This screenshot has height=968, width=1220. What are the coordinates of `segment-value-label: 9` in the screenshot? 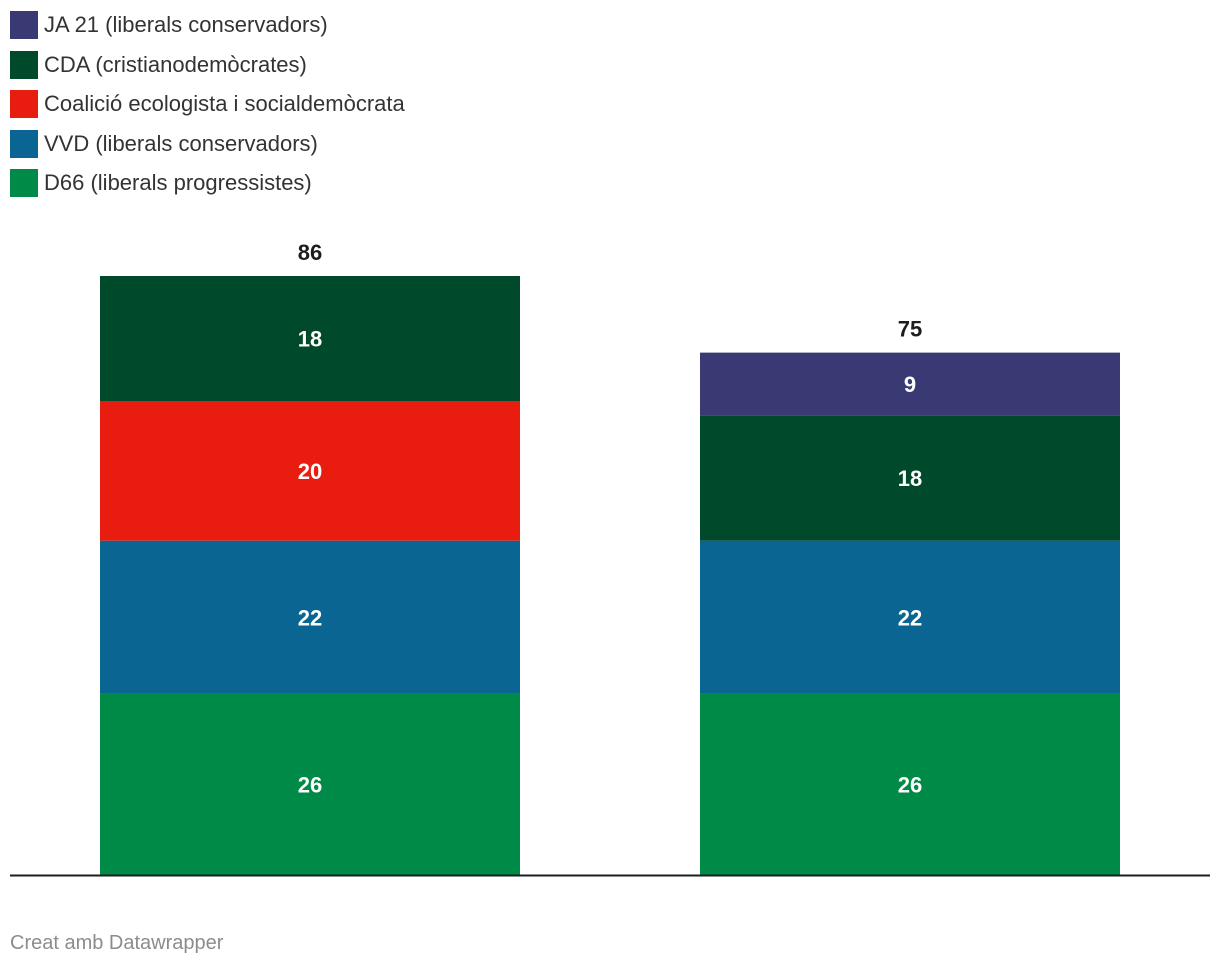 It's located at (910, 384).